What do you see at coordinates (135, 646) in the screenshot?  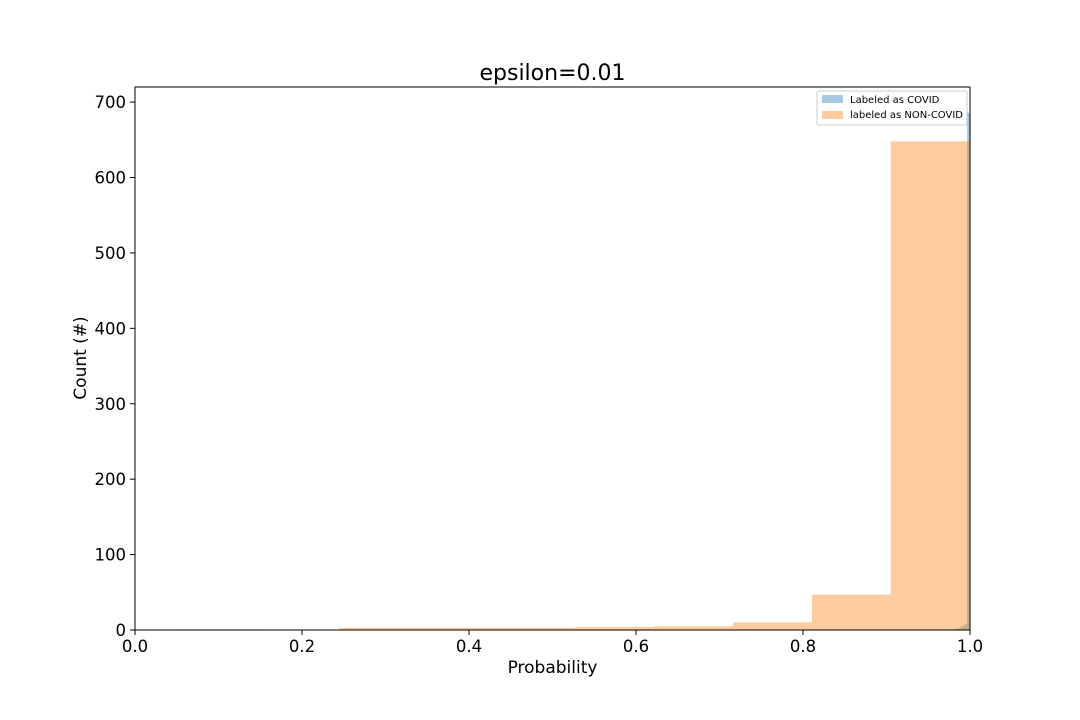 I see `x-tick-label: 0.0` at bounding box center [135, 646].